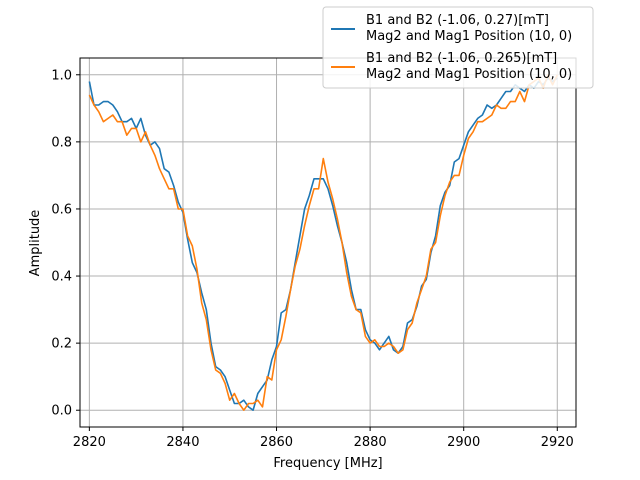 This screenshot has width=640, height=480. I want to click on y-axis-ticks: 0.0 0.2 0.4 0.6 0.8 1.0, so click(65, 243).